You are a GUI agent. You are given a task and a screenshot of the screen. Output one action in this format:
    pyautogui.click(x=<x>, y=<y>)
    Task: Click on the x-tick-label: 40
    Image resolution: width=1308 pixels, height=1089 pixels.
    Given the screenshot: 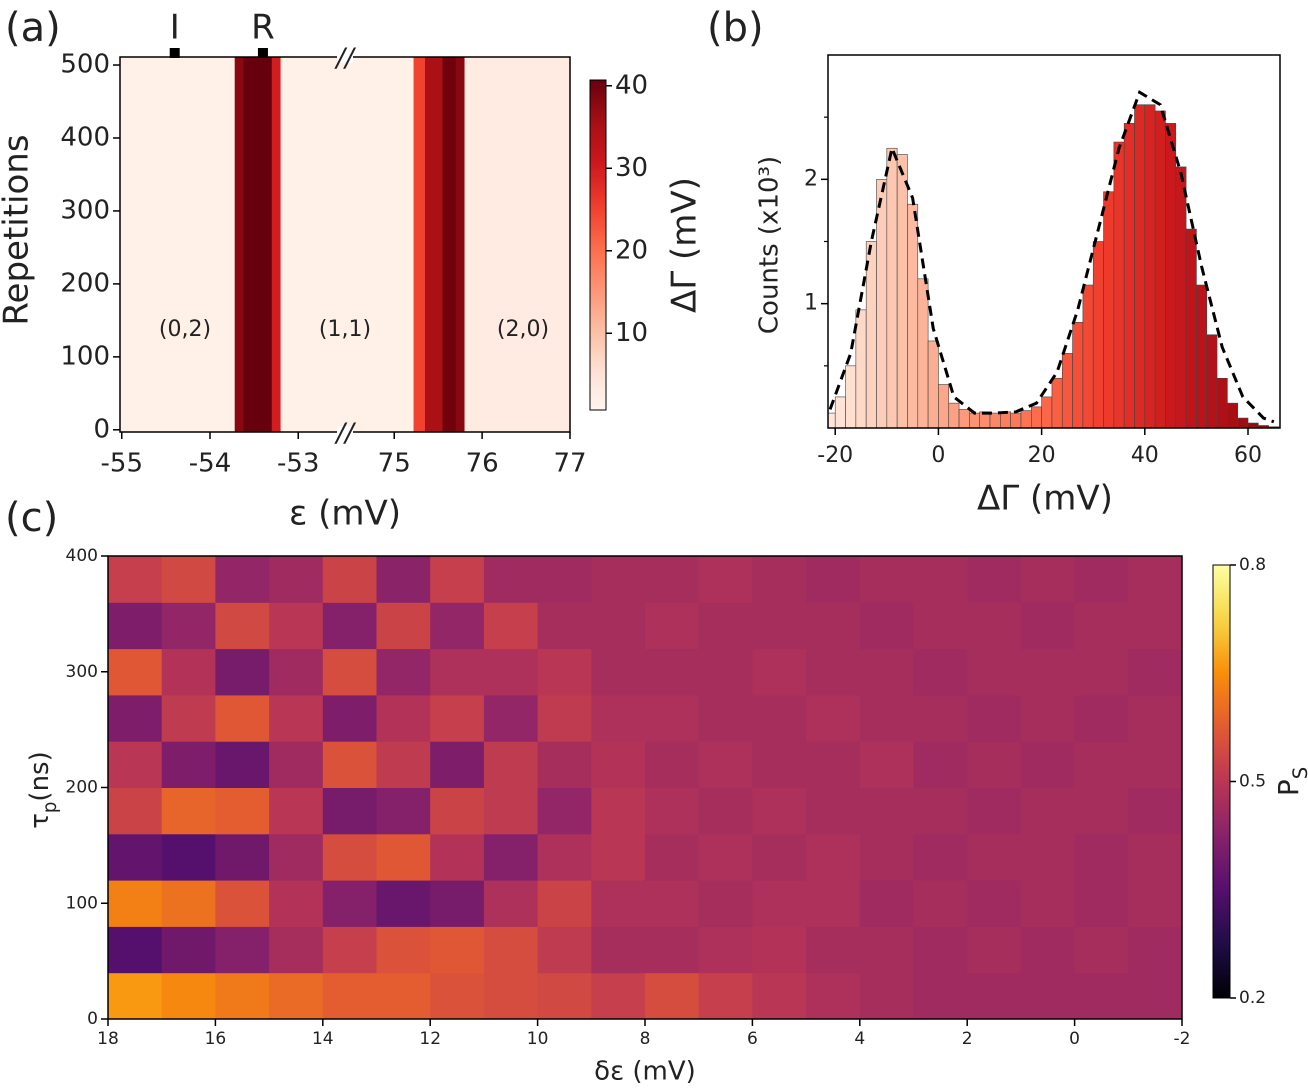 What is the action you would take?
    pyautogui.click(x=1145, y=455)
    